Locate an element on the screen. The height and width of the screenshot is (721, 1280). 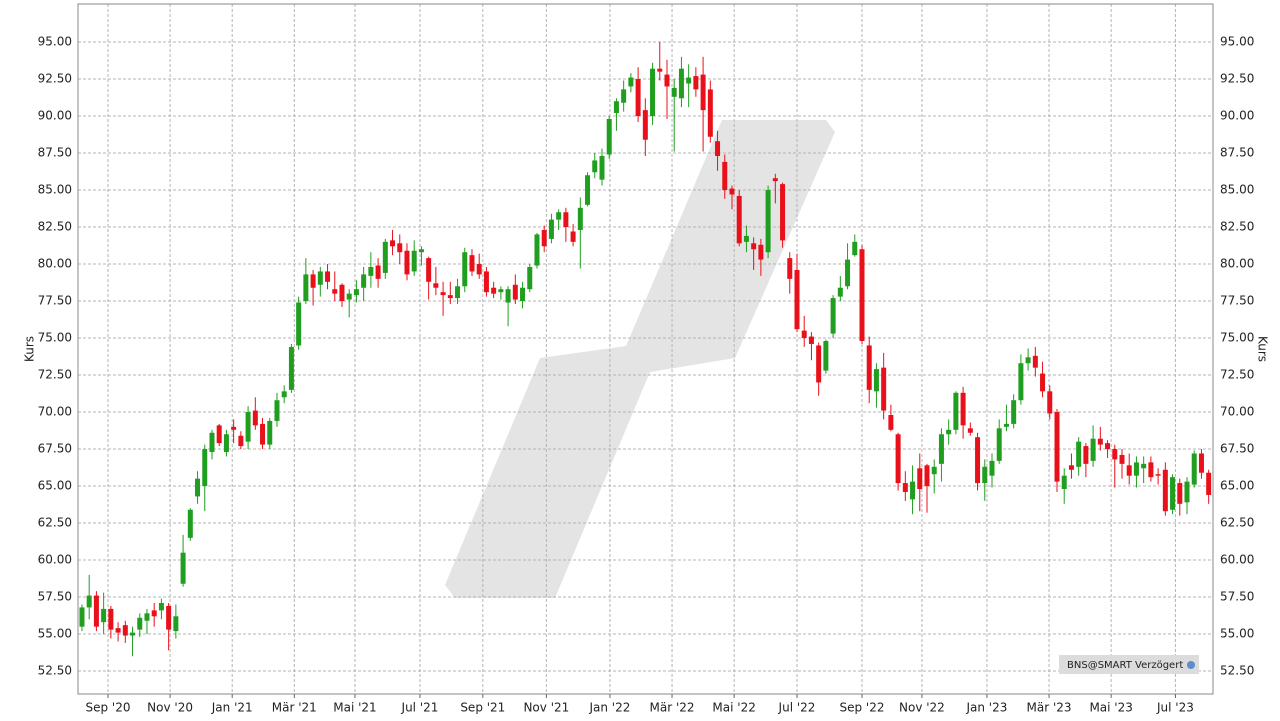
y-axis-label: Kurs is located at coordinates (30, 349).